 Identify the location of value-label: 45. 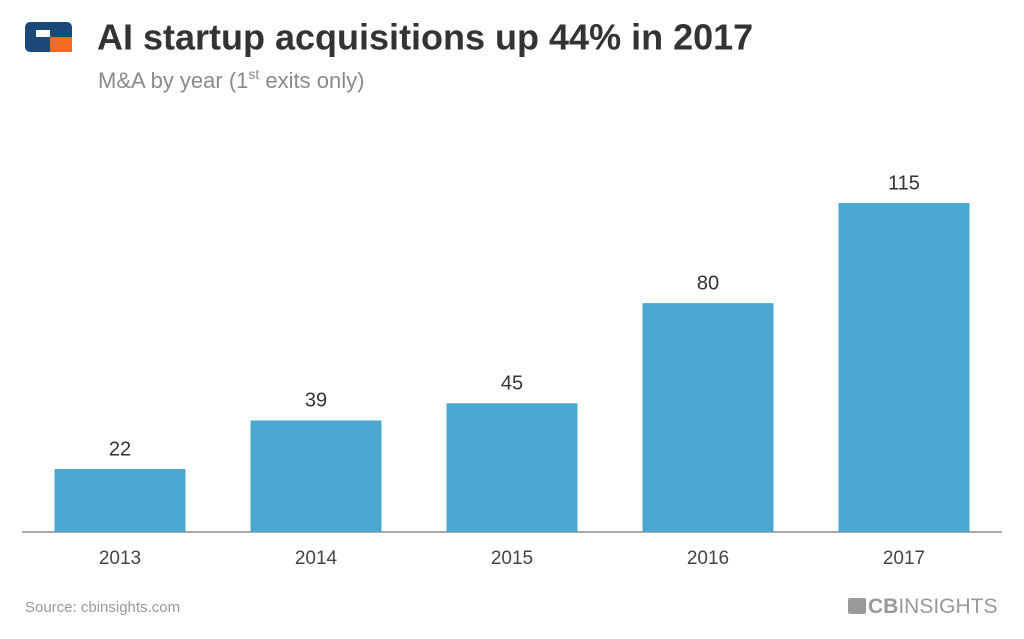
(512, 384).